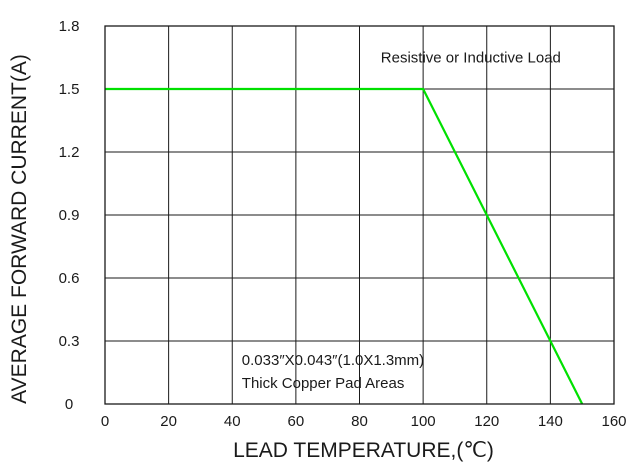 Image resolution: width=633 pixels, height=465 pixels. I want to click on y-tick-label: 1.5, so click(69, 89).